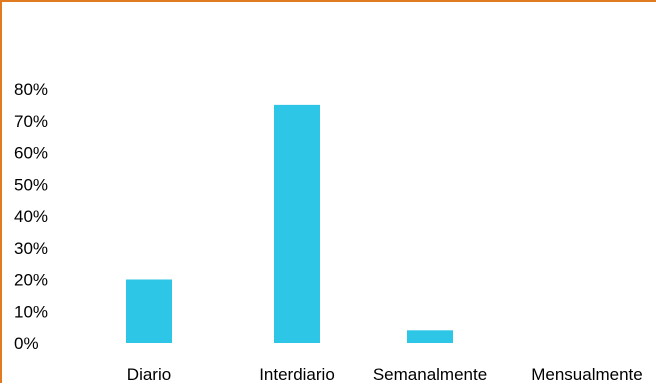  I want to click on y-tick-label: 40%, so click(31, 216).